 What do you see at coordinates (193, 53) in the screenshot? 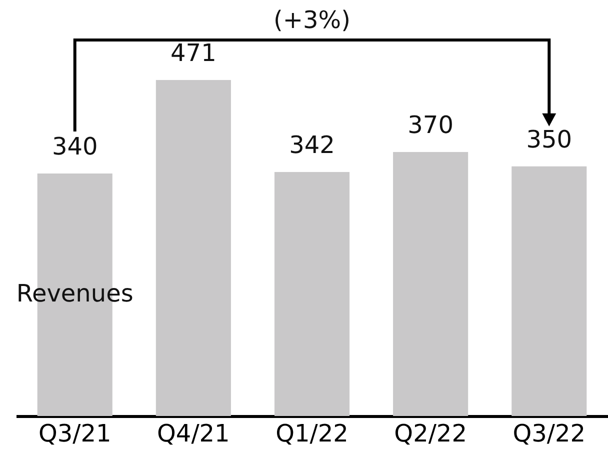
I see `data-label: 471` at bounding box center [193, 53].